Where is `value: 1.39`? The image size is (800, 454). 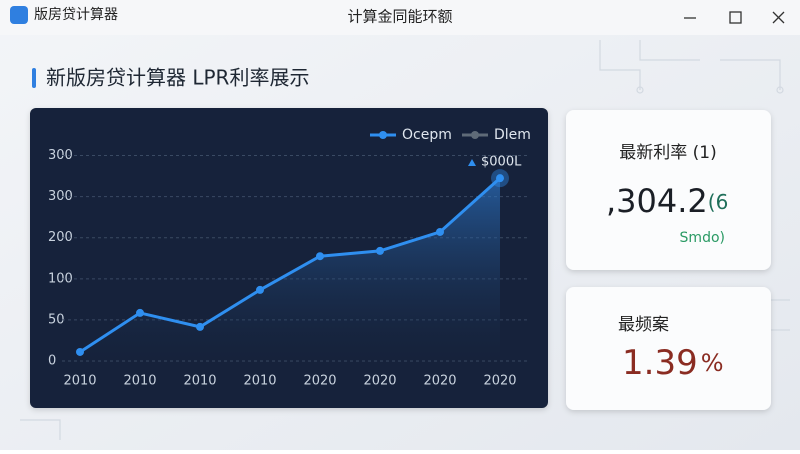 value: 1.39 is located at coordinates (660, 363).